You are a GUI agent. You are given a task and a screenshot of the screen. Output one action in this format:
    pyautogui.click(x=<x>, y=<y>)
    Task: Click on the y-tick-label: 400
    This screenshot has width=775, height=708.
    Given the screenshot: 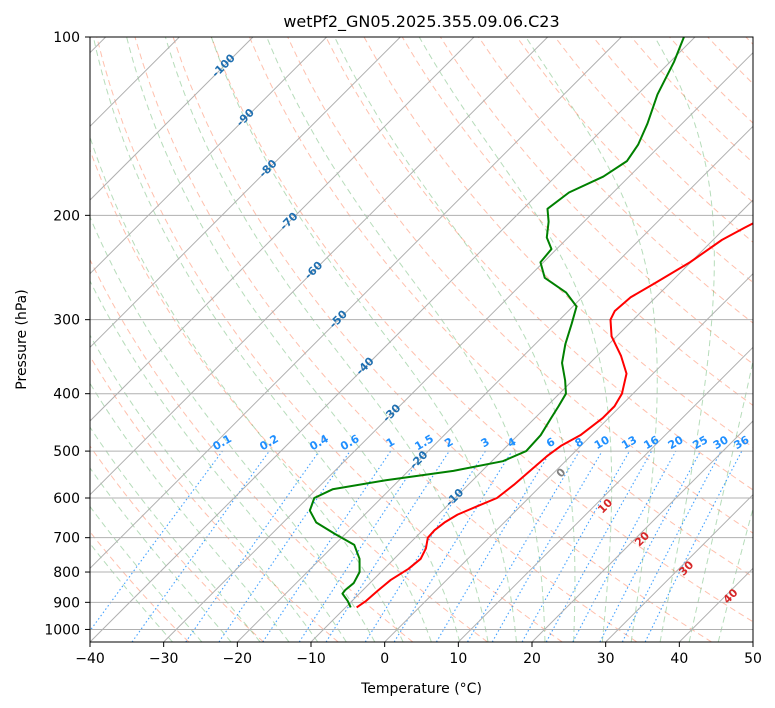 What is the action you would take?
    pyautogui.click(x=66, y=395)
    